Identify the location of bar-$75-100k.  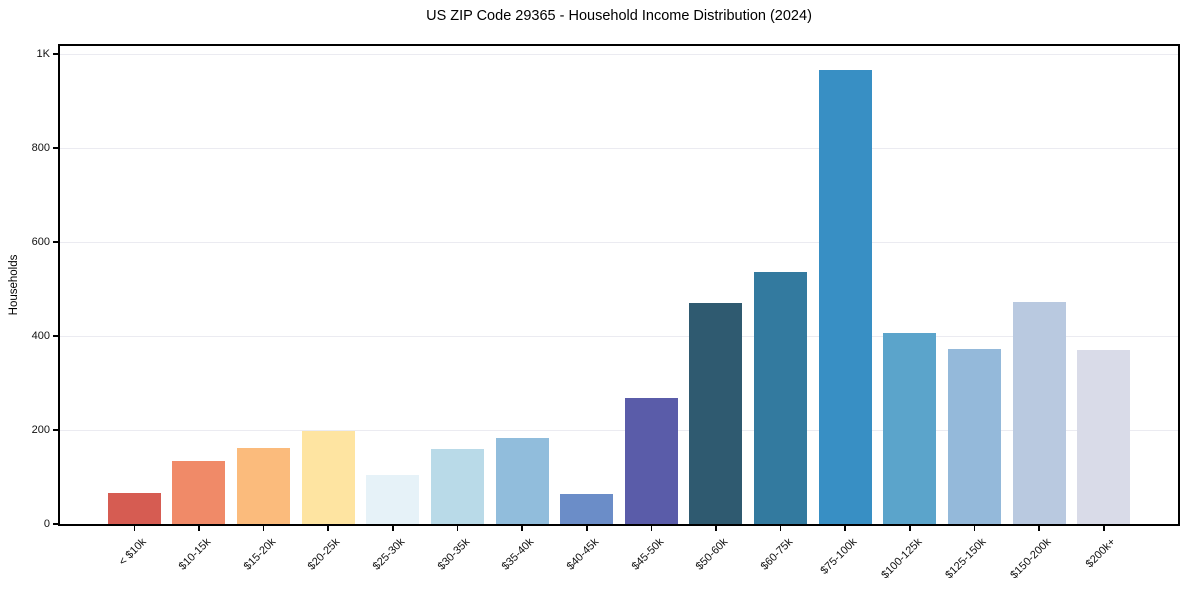
(845, 296).